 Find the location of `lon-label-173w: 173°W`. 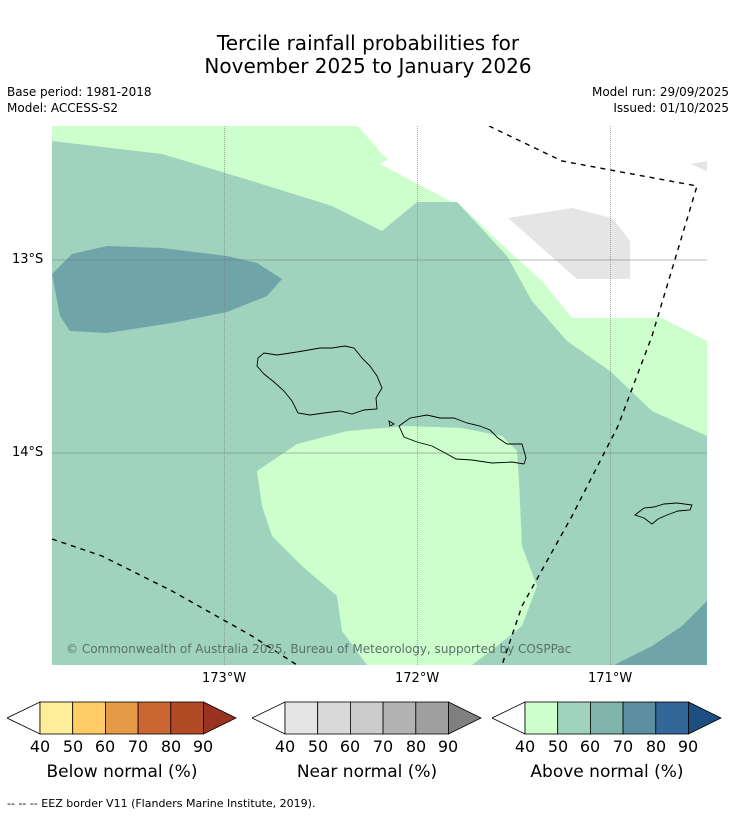

lon-label-173w: 173°W is located at coordinates (224, 678).